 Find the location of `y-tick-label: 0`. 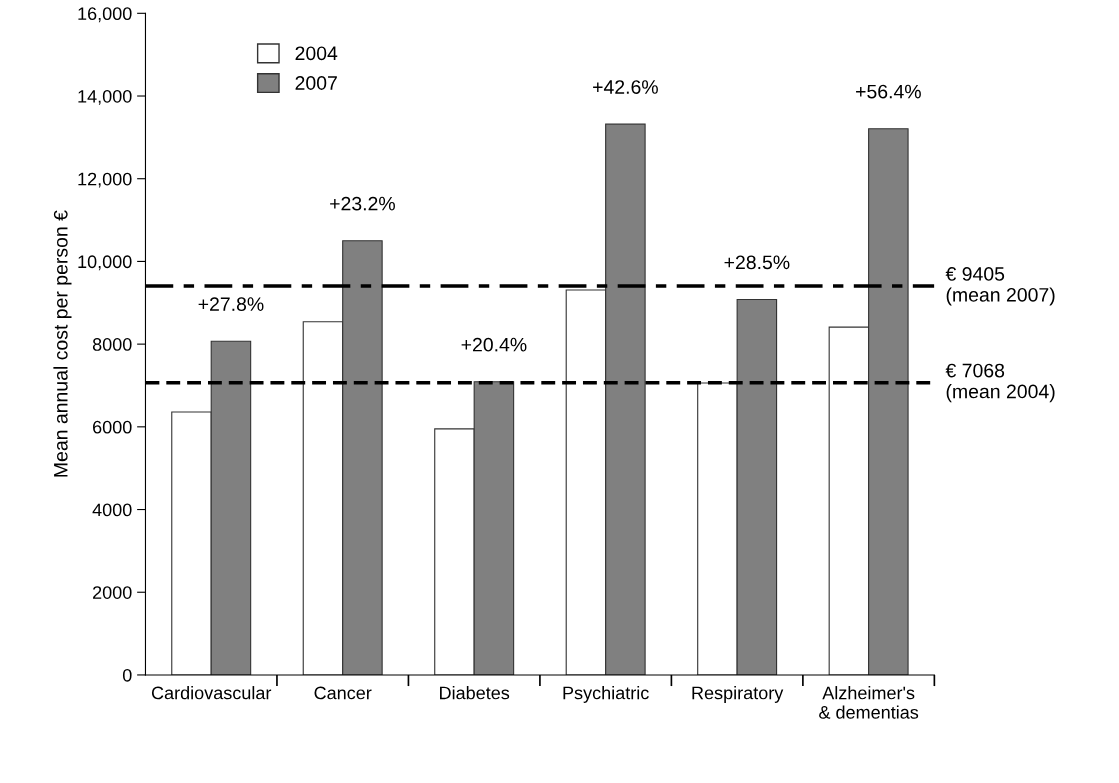

y-tick-label: 0 is located at coordinates (127, 675).